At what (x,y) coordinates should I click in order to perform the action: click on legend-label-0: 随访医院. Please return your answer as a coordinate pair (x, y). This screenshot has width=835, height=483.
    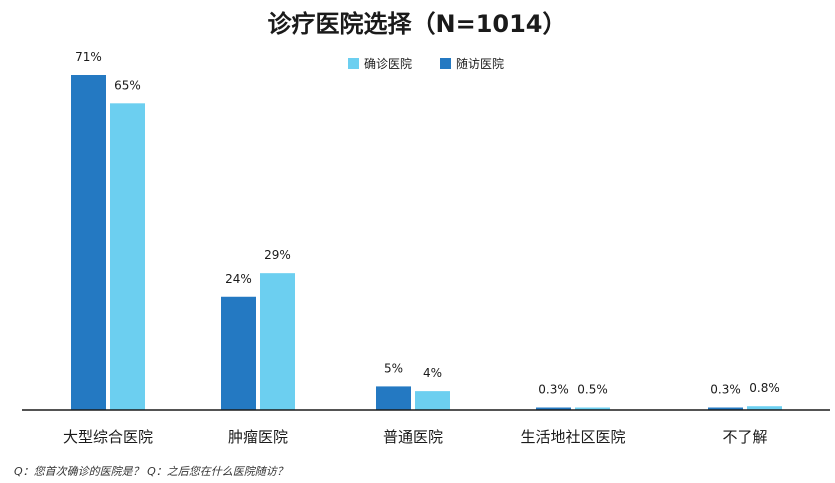
    Looking at the image, I should click on (480, 63).